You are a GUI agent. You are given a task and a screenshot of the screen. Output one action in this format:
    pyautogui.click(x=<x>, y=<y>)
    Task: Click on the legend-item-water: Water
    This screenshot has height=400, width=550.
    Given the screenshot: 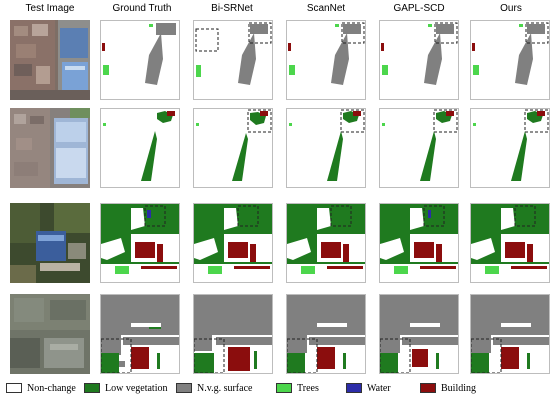 What is the action you would take?
    pyautogui.click(x=368, y=388)
    